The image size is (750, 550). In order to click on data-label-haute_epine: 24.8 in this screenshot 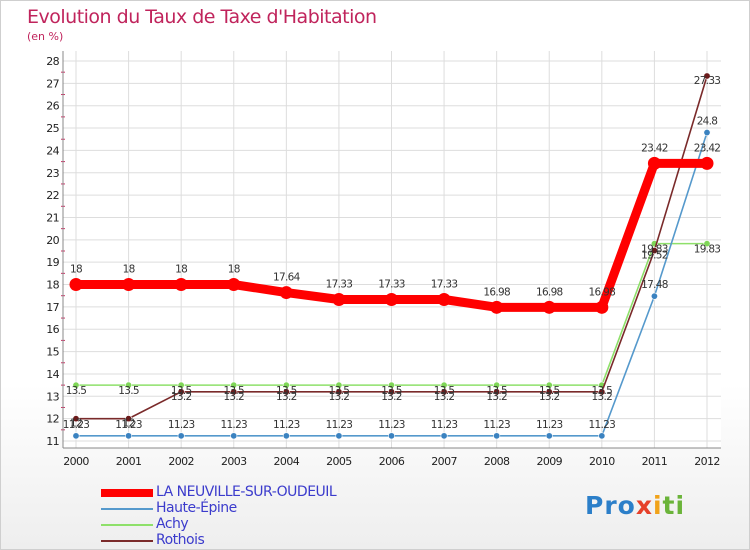, I will do `click(707, 122)`.